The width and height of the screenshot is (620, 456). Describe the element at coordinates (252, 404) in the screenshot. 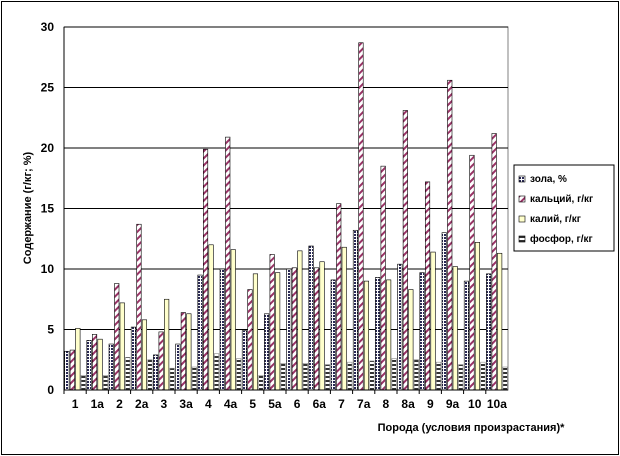

I see `x-tick-label: 5` at that location.